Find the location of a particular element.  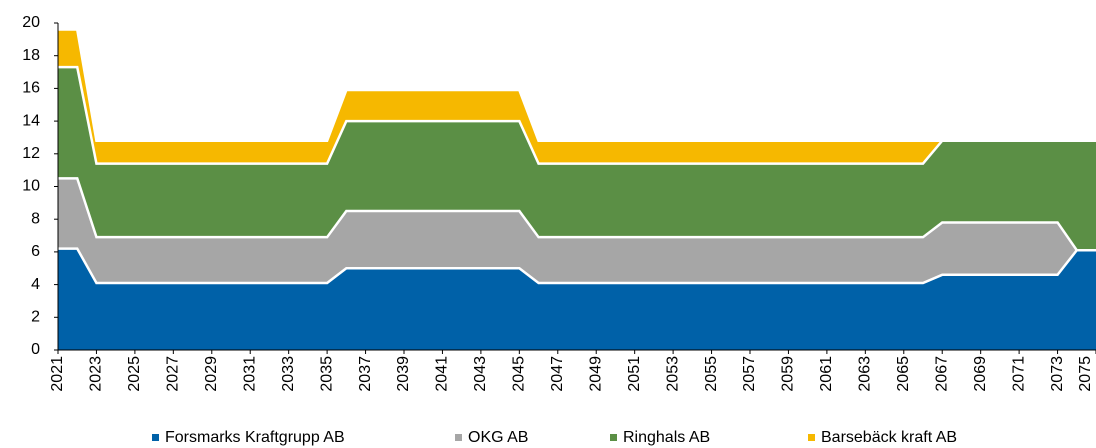

x-tick-label: 2069 is located at coordinates (980, 374).